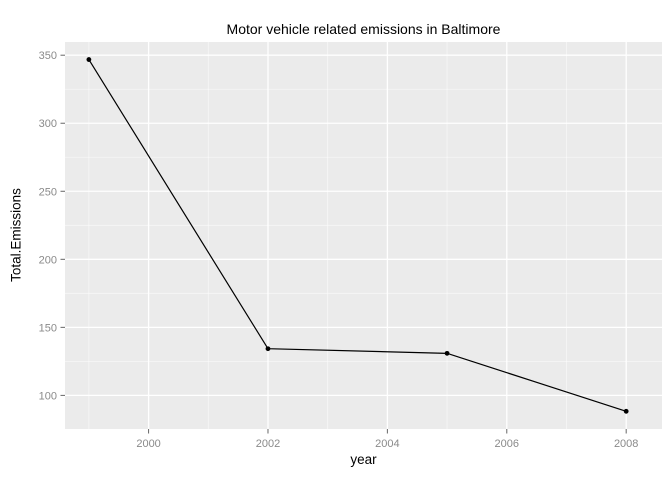 The width and height of the screenshot is (672, 480). I want to click on y-tick-label: 100, so click(48, 396).